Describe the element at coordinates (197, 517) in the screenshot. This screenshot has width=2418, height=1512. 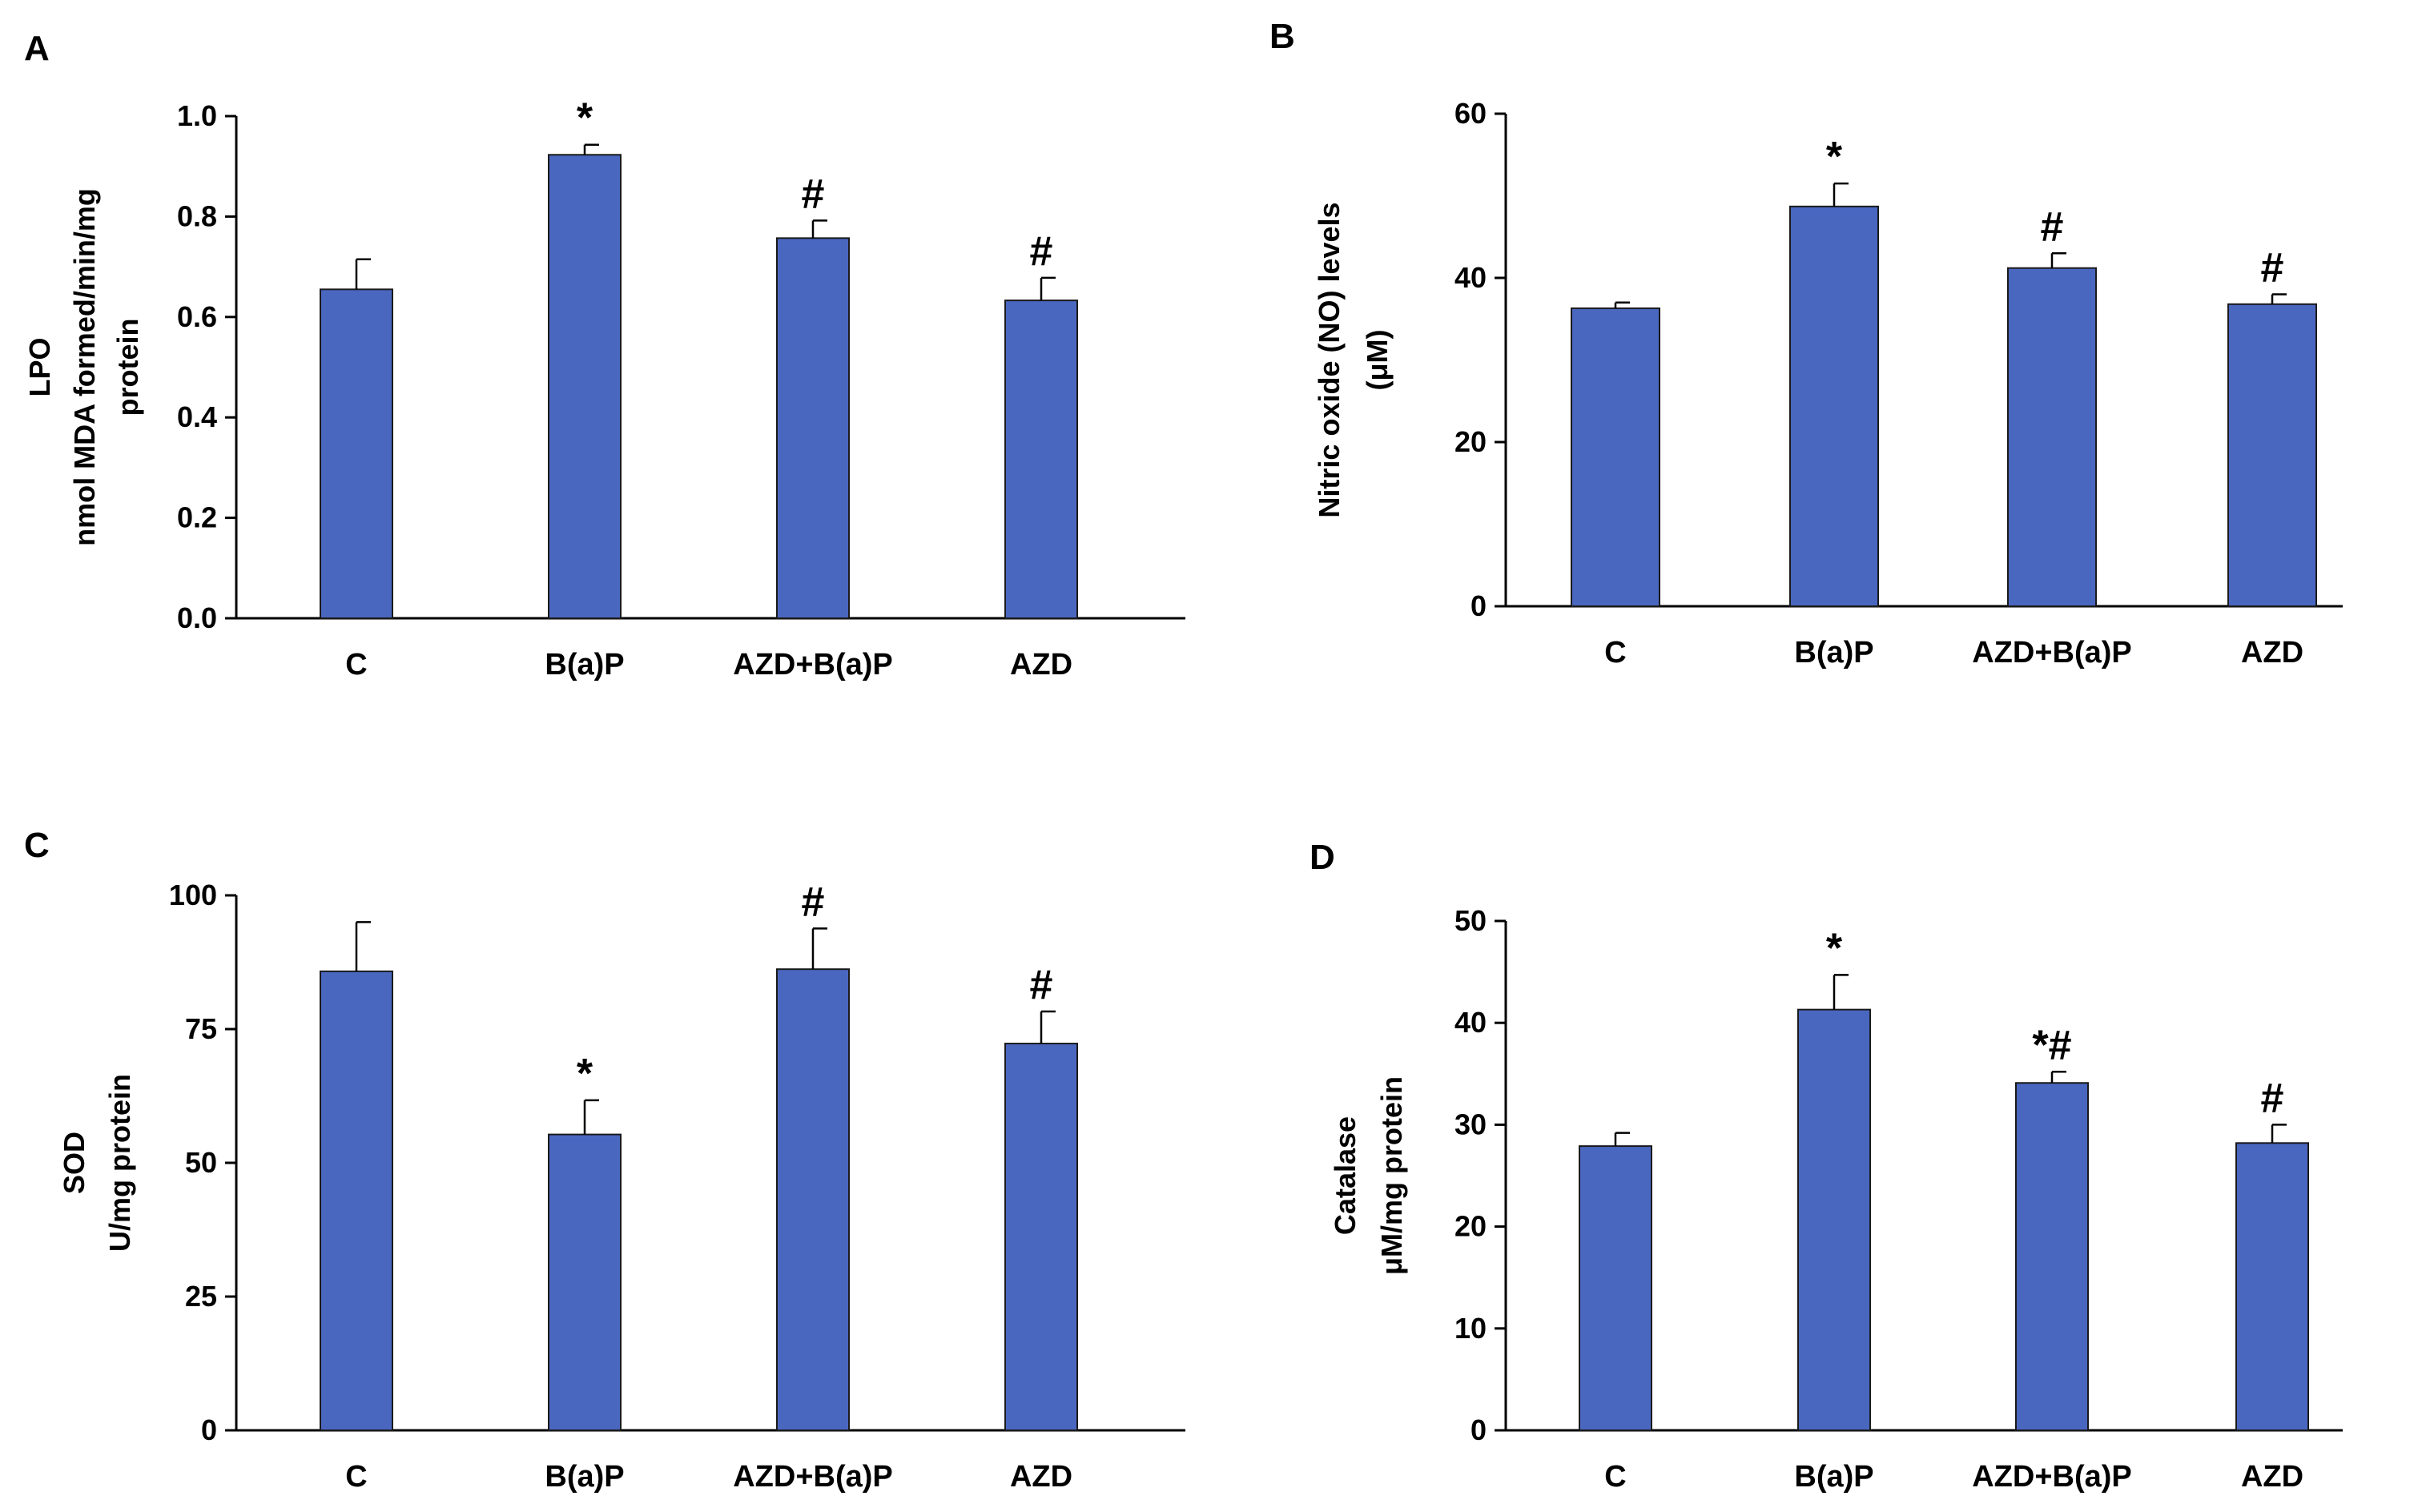
I see `y-tick-label: 0.2` at that location.